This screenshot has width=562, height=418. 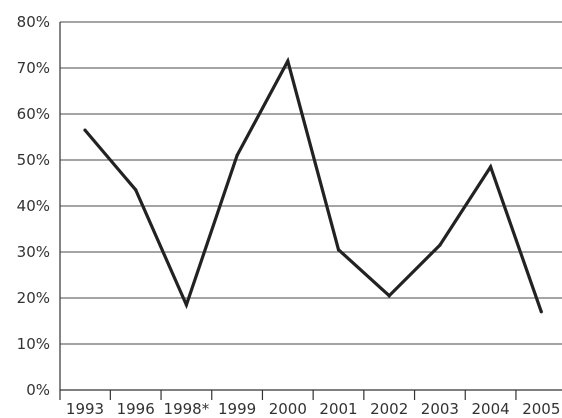 What do you see at coordinates (237, 409) in the screenshot?
I see `x-tick-label-1999: 1999` at bounding box center [237, 409].